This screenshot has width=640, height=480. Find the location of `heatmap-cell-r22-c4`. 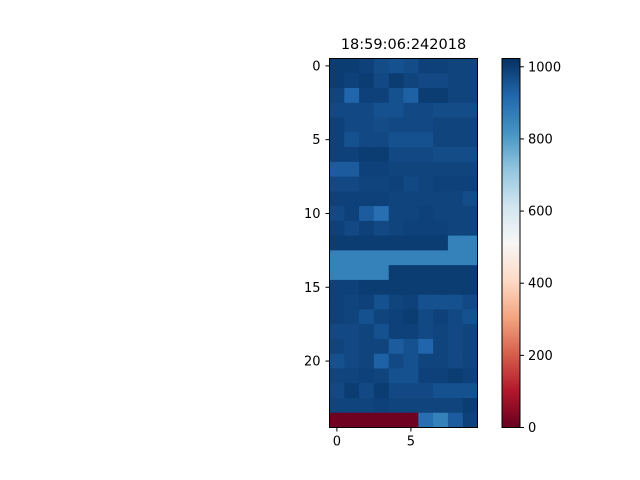

heatmap-cell-r22-c4 is located at coordinates (396, 391).